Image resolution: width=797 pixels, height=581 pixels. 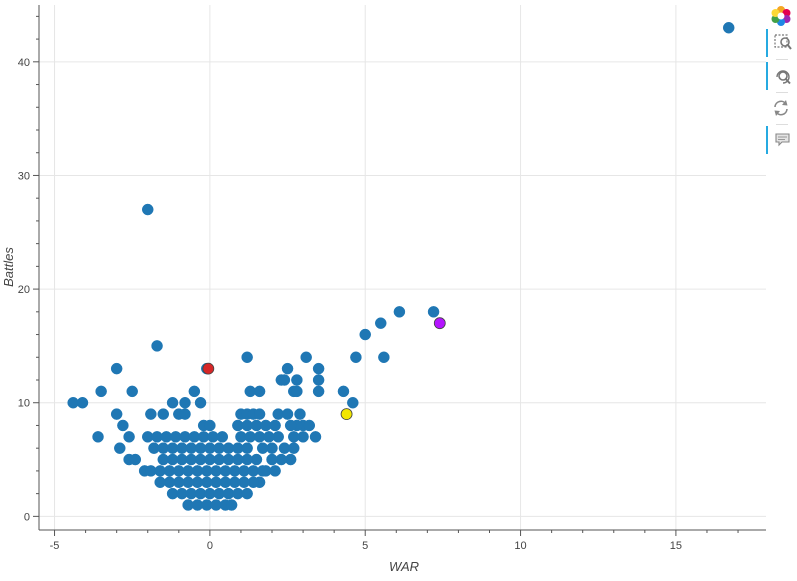 I want to click on y-tick-label: 20, so click(x=24, y=290).